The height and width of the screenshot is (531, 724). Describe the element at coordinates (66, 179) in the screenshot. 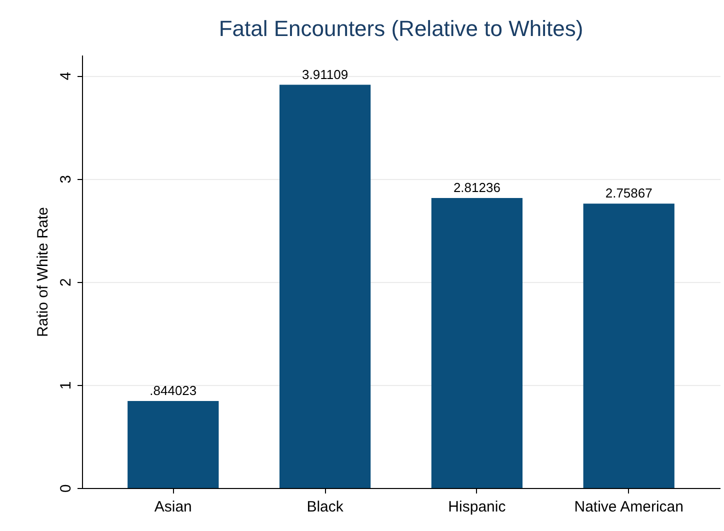

I see `y-tick-label: 3` at that location.